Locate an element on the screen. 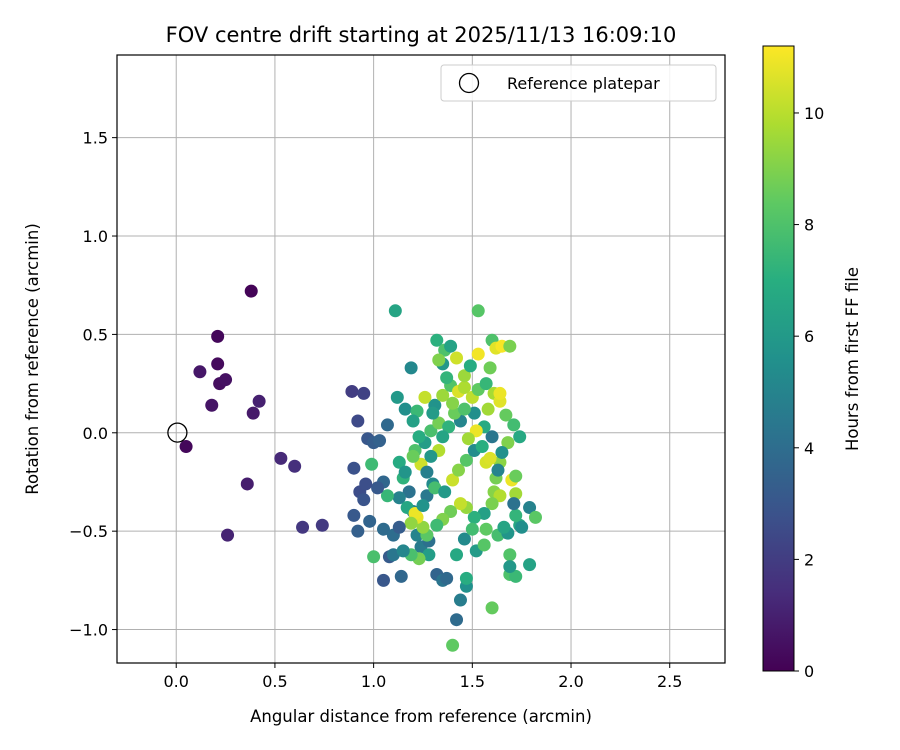 The height and width of the screenshot is (750, 900). reference-platepar-marker is located at coordinates (177, 432).